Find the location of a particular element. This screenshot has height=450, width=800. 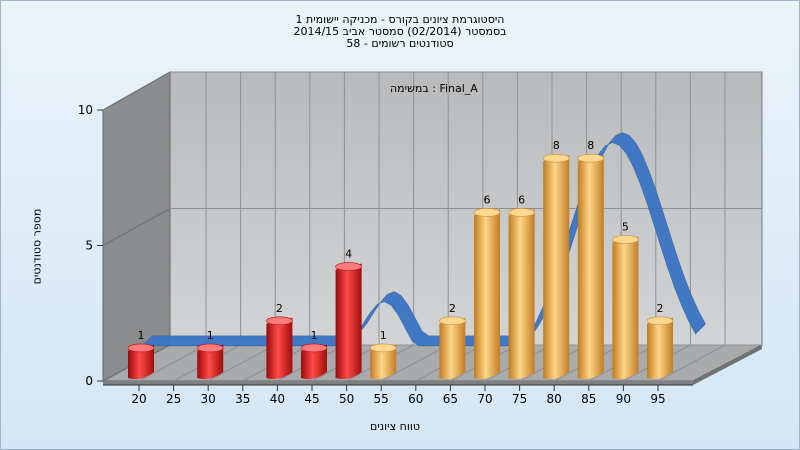

x-axis-title: טווח ציונים is located at coordinates (395, 426).